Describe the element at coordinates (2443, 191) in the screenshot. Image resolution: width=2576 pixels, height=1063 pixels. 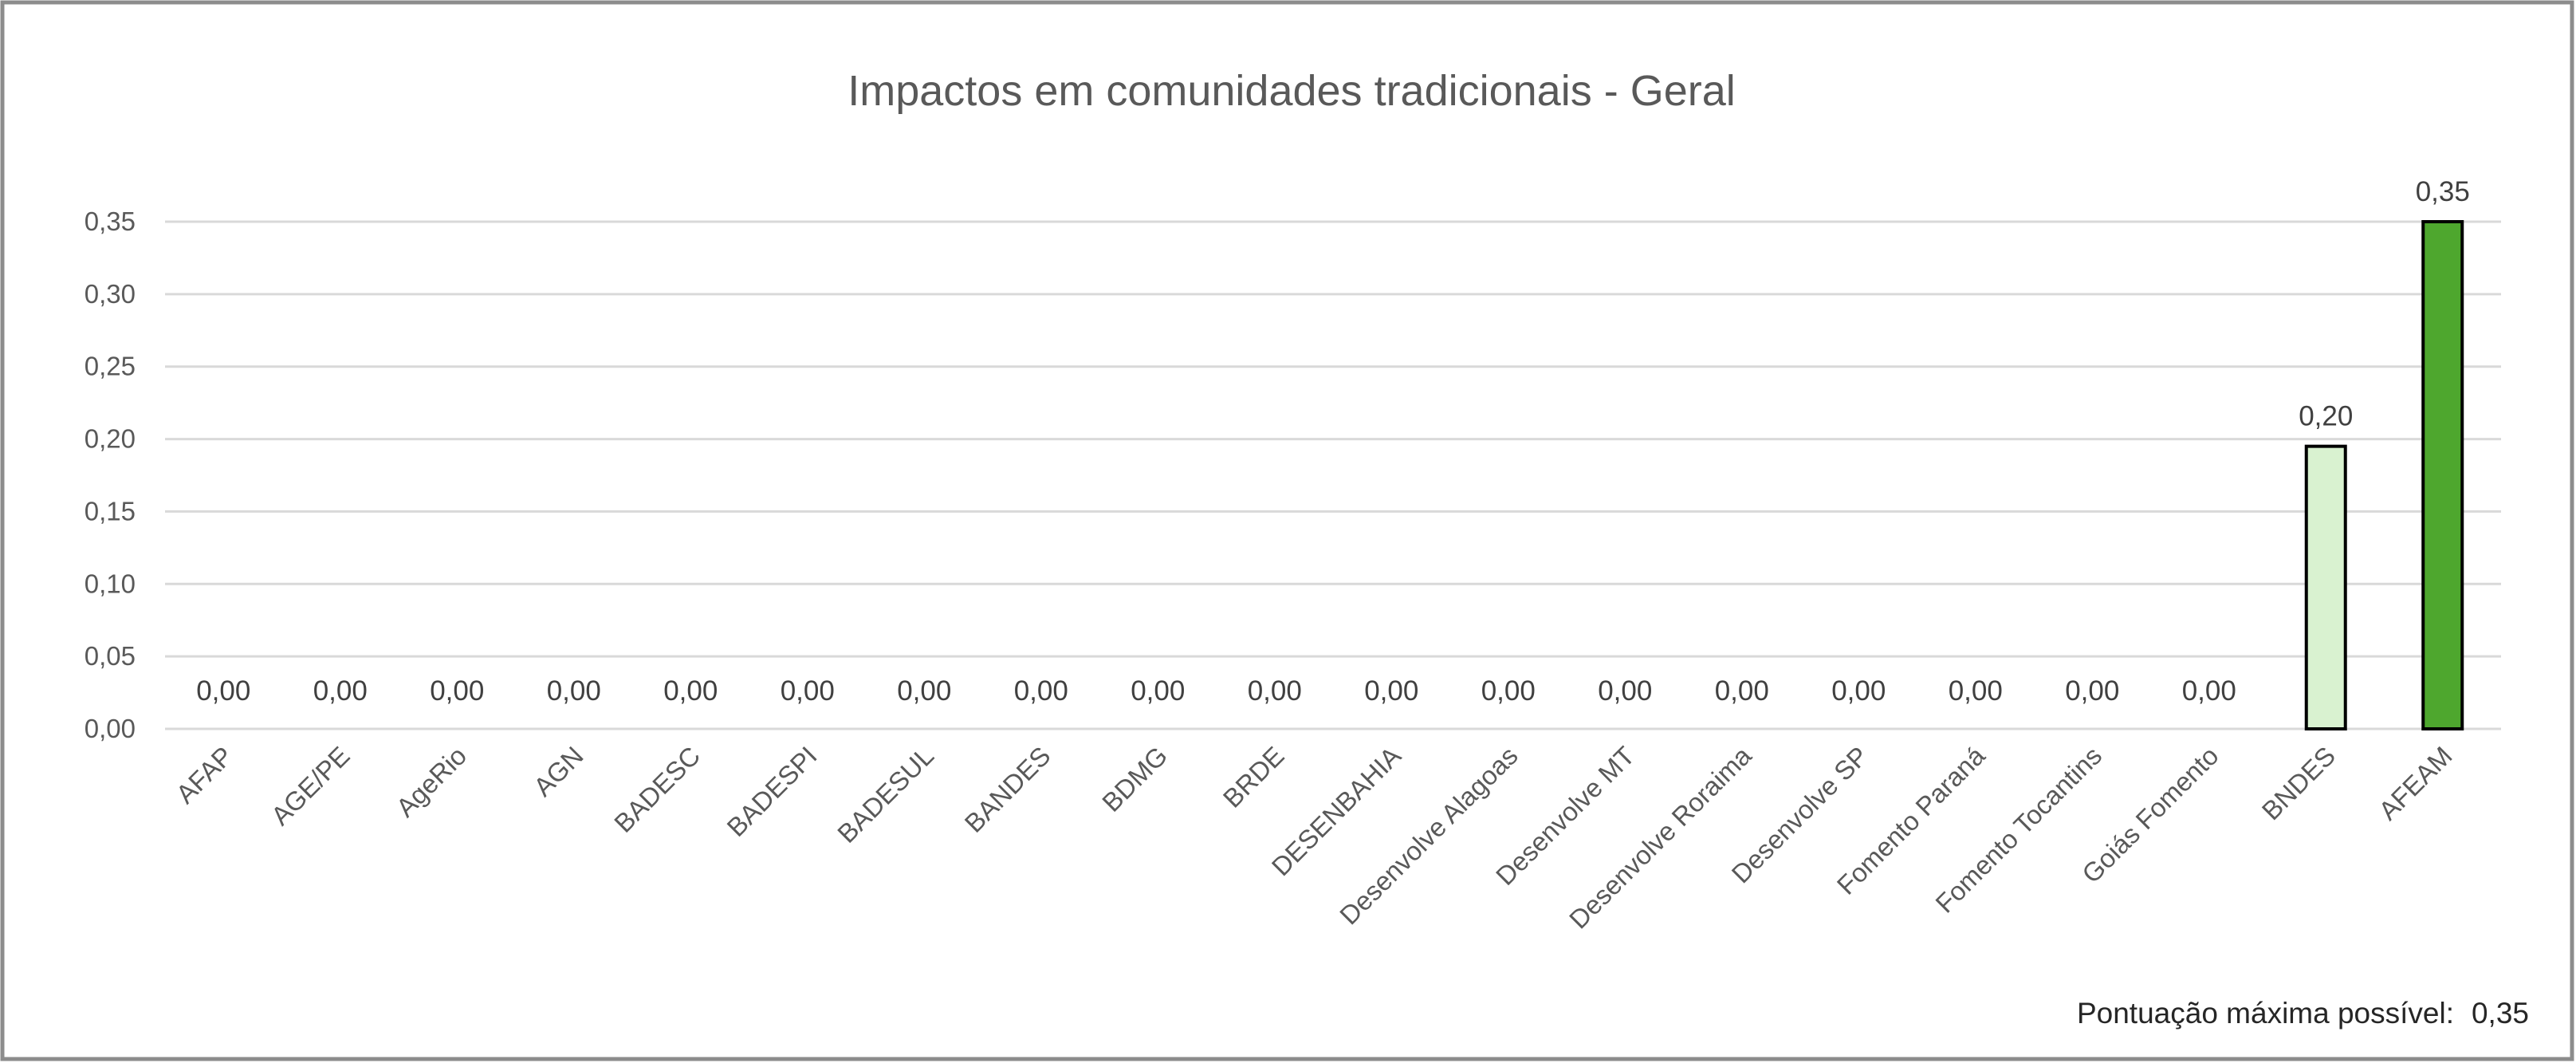
I see `data-label: 0,35` at that location.